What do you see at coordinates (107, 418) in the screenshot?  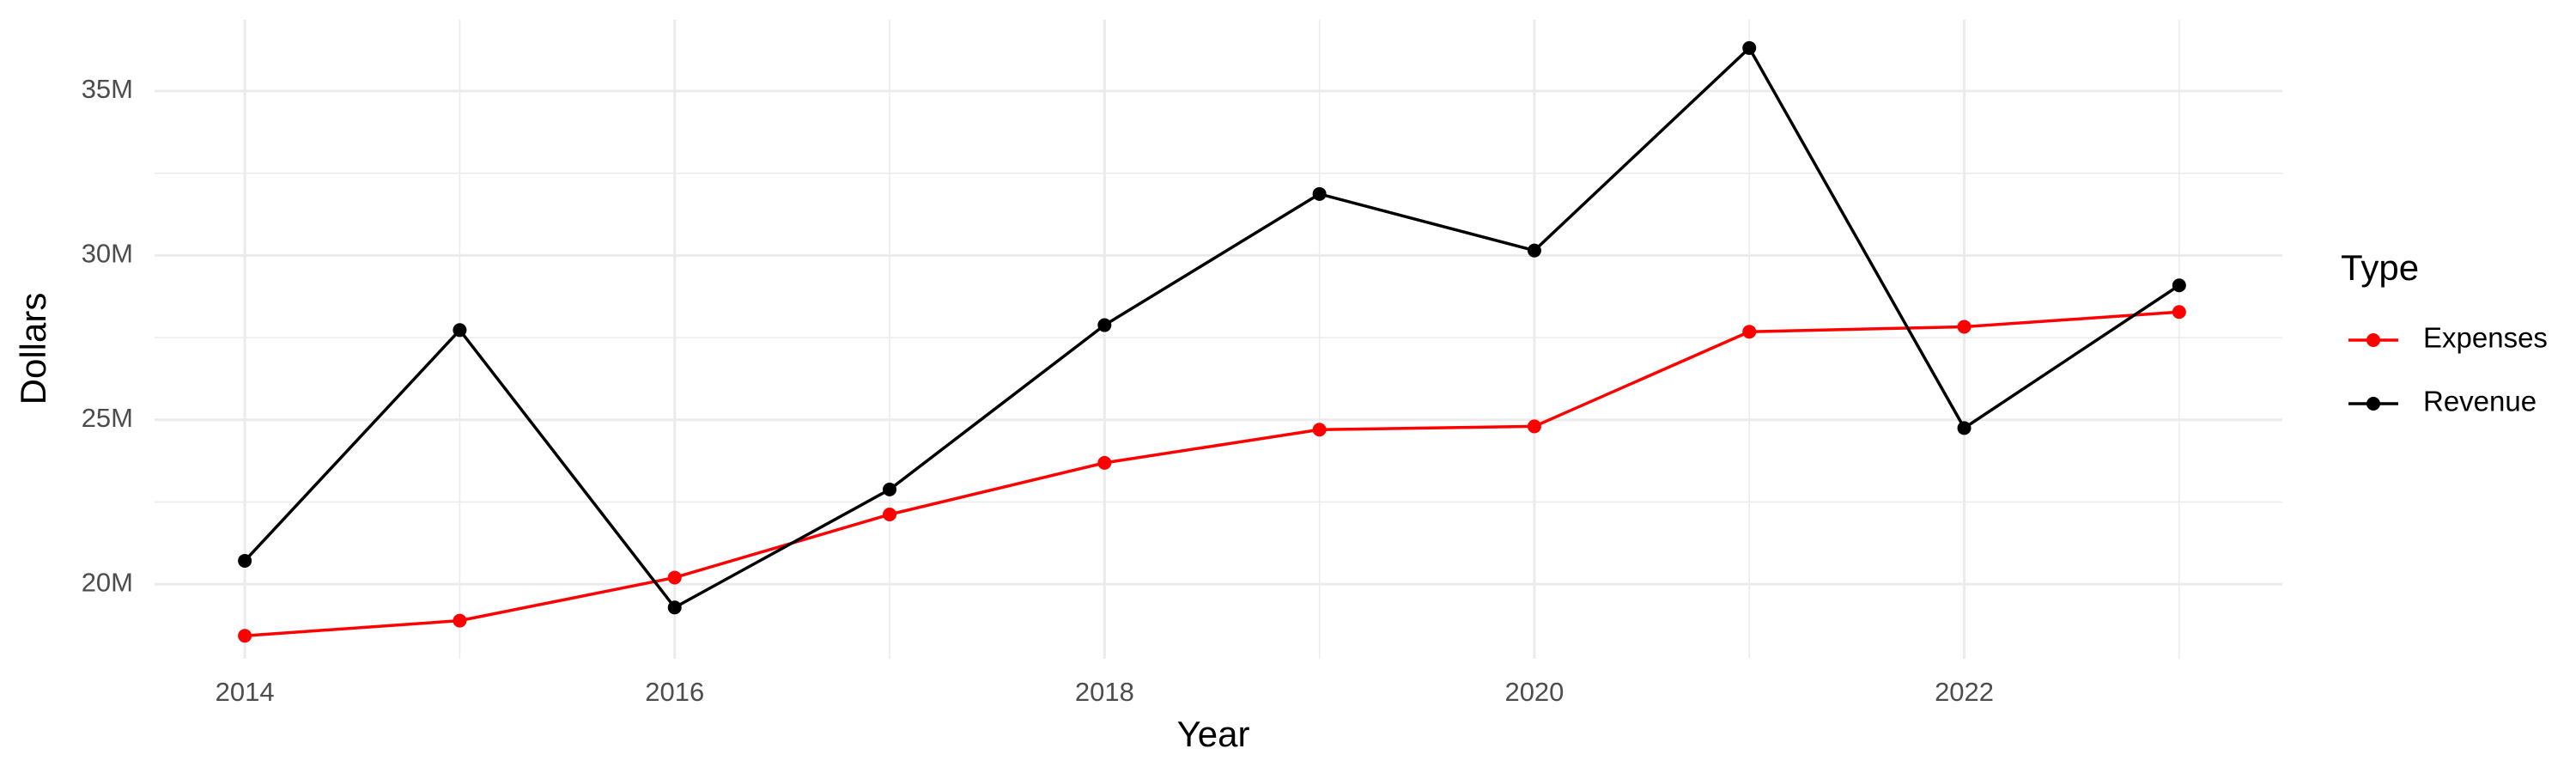 I see `y-tick-label: 25M` at bounding box center [107, 418].